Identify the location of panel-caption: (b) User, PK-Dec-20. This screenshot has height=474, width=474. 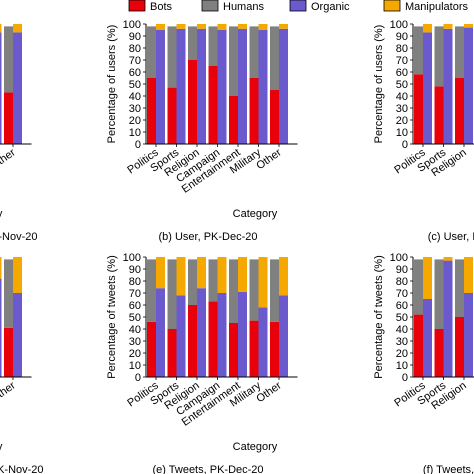
(207, 237).